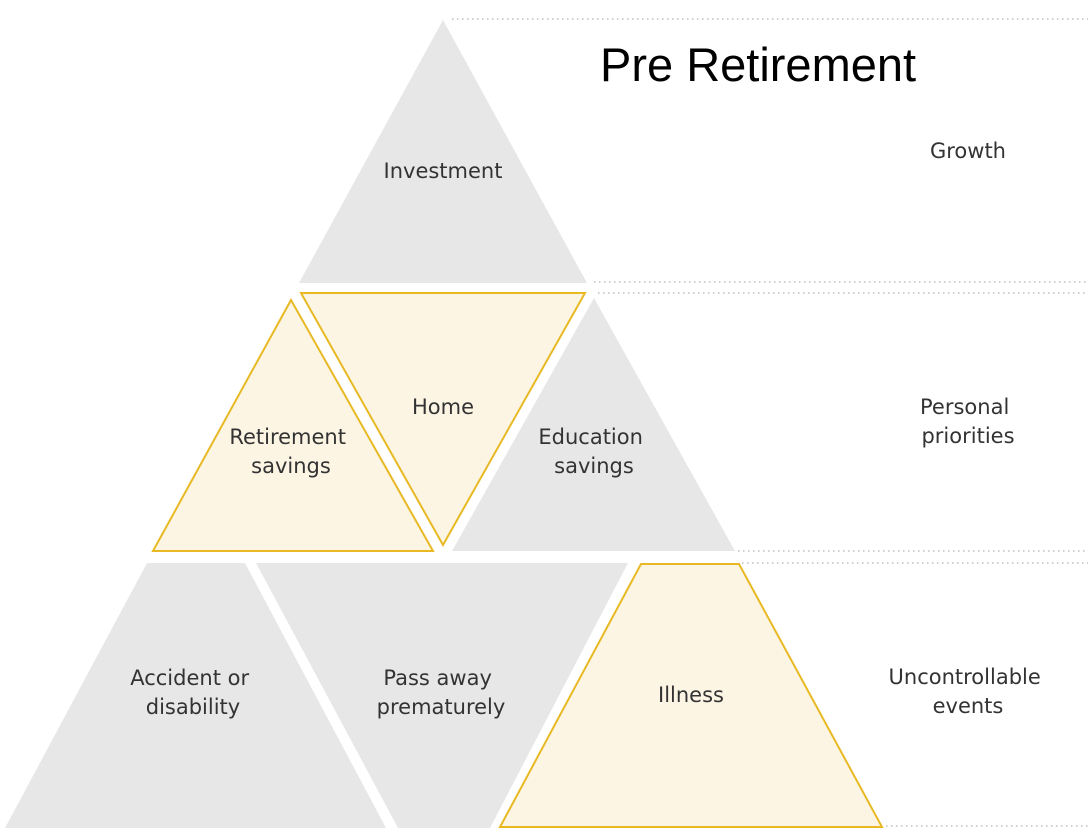  I want to click on pass-away-prematurely-label: Pass away prematurely, so click(441, 692).